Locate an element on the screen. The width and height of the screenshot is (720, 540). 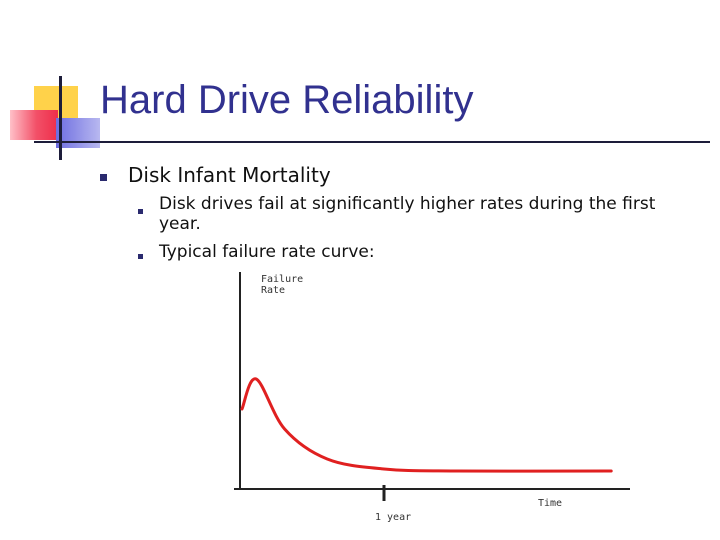
bullet-text: Disk Infant Mortality is located at coordinates (229, 175).